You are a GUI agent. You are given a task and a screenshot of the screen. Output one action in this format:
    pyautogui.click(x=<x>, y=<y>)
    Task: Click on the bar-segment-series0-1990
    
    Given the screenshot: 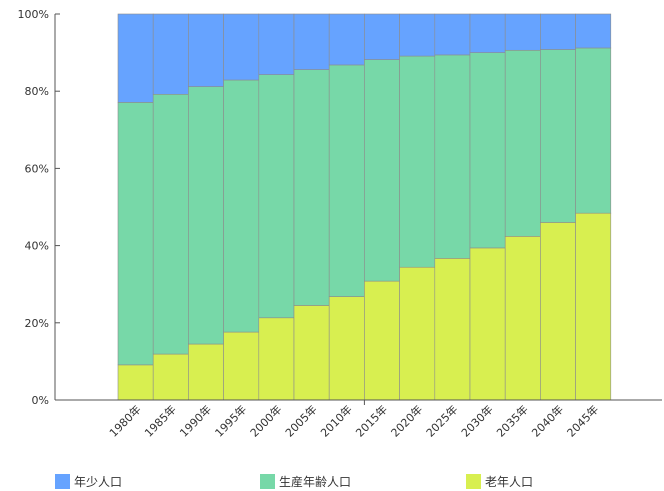 What is the action you would take?
    pyautogui.click(x=206, y=372)
    